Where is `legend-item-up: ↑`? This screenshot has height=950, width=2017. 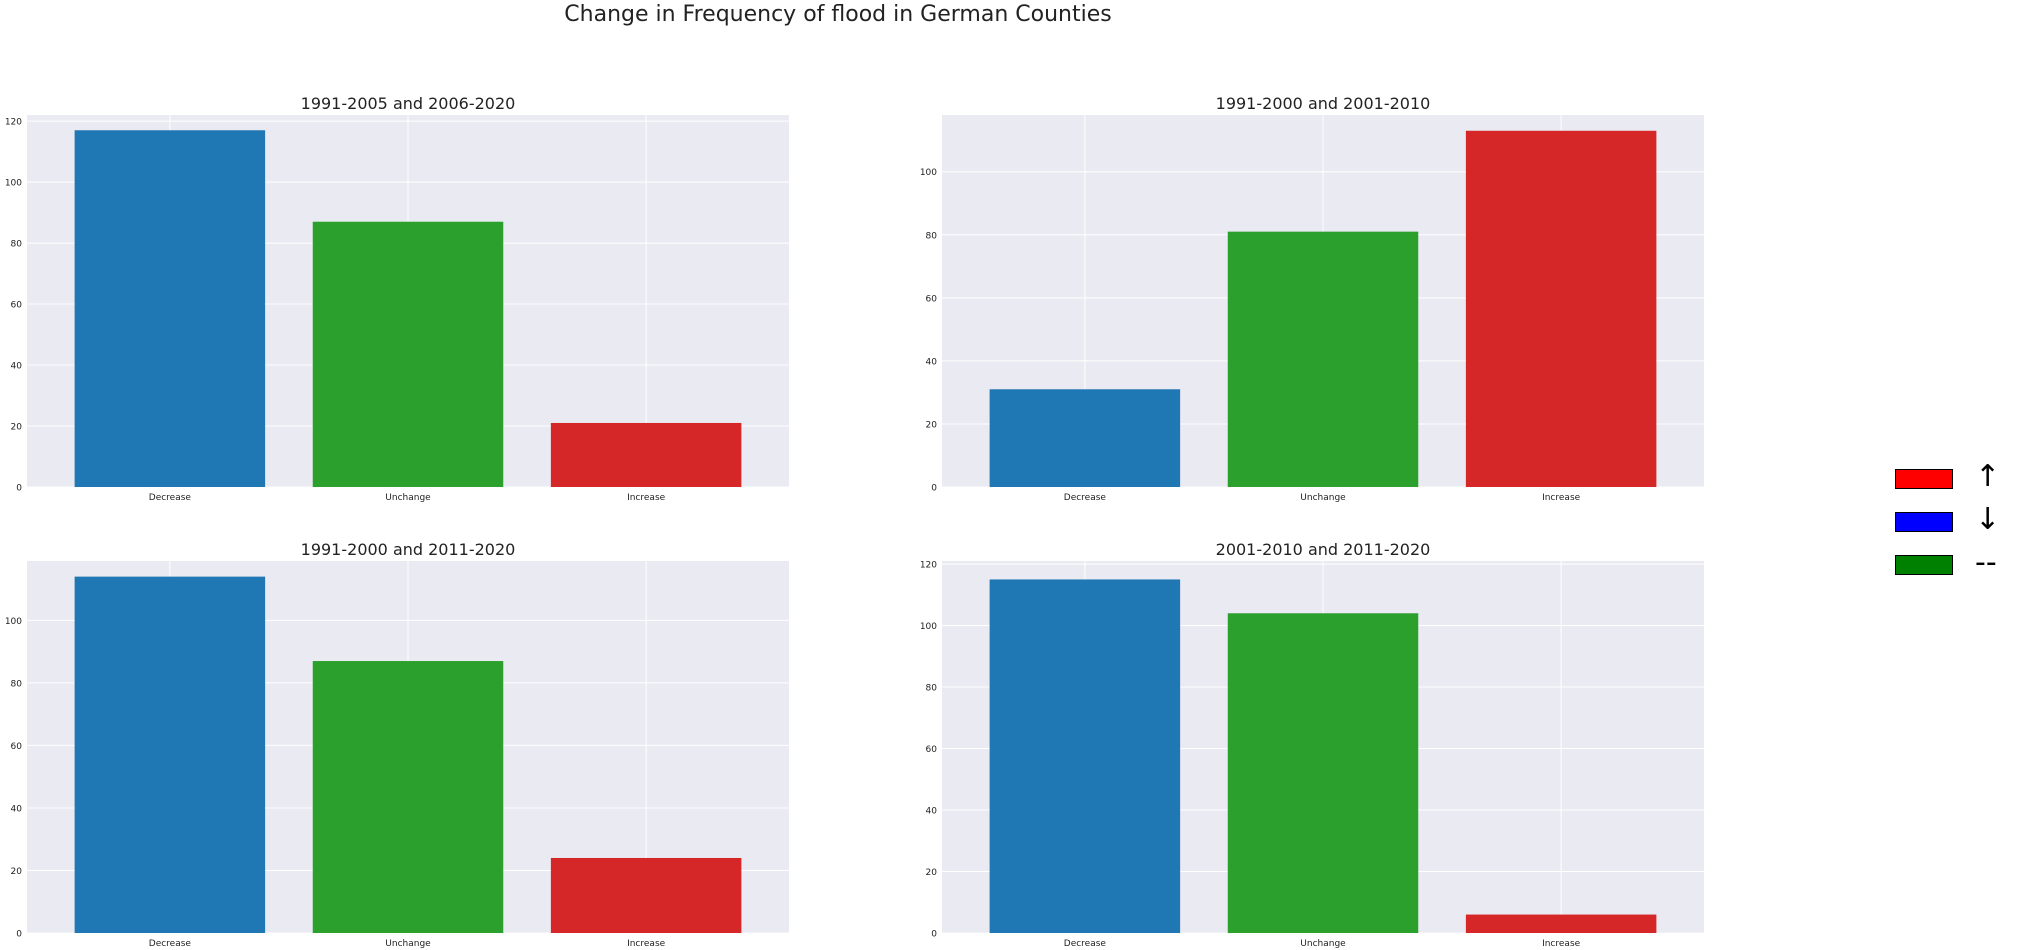
legend-item-up: ↑ is located at coordinates (1950, 484).